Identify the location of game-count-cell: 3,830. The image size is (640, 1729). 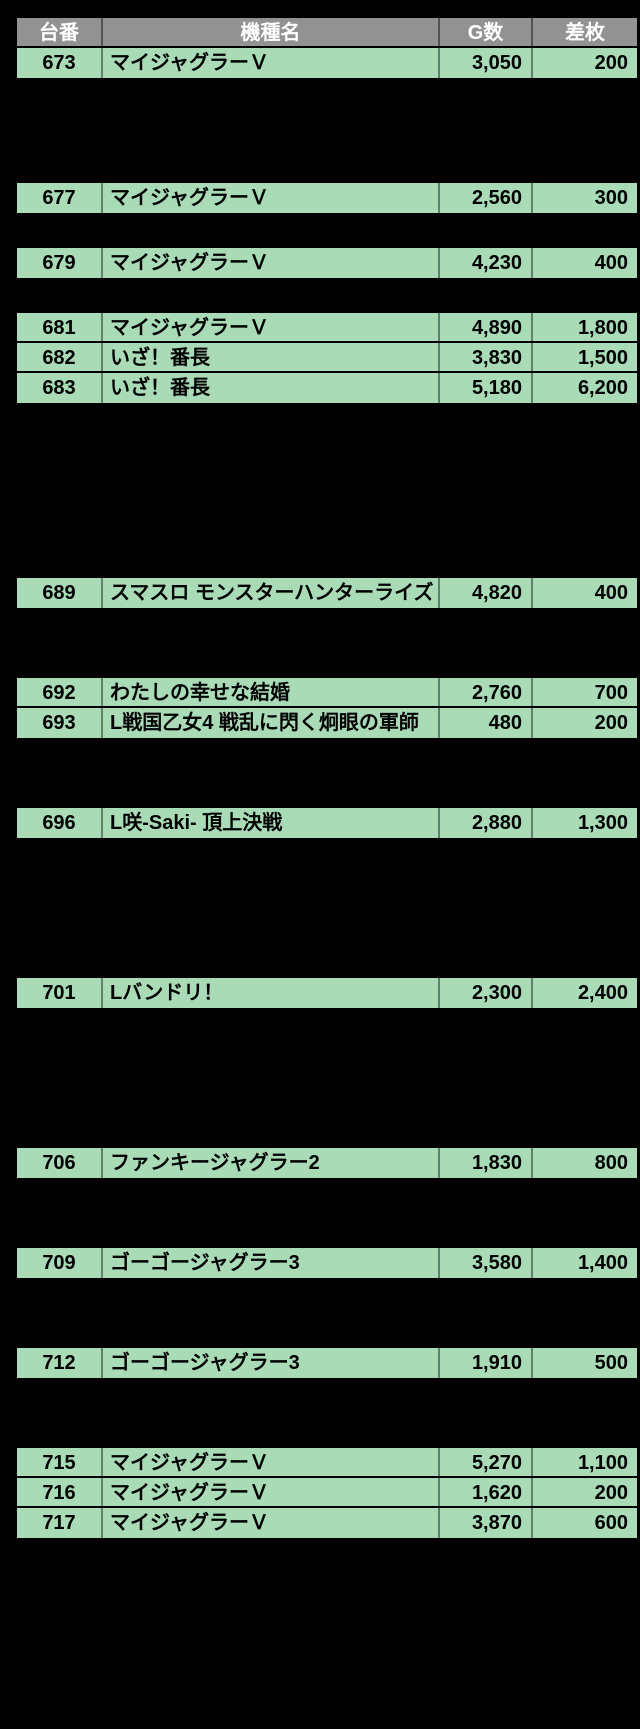
(486, 358).